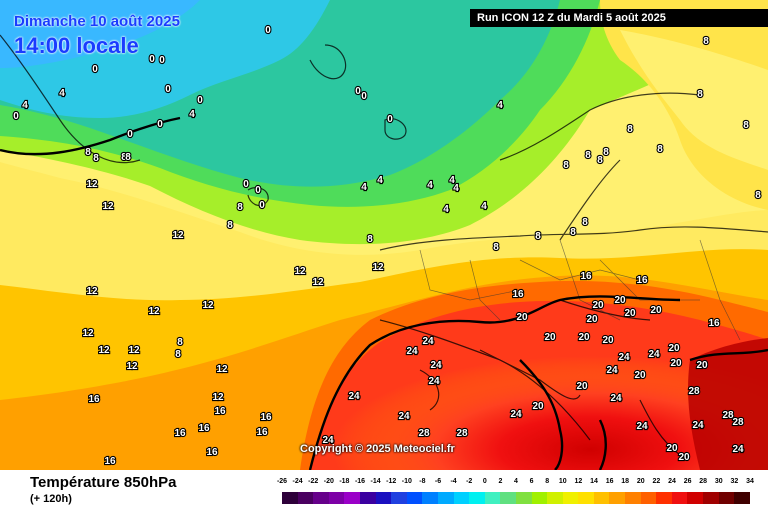 The height and width of the screenshot is (512, 768). I want to click on legend-label: -6, so click(438, 481).